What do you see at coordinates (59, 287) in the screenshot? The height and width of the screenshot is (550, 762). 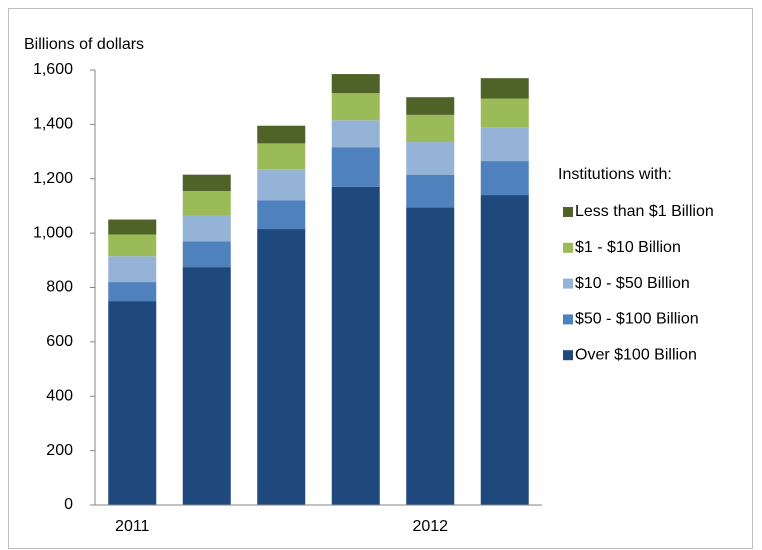 I see `y-tick-label: 800` at bounding box center [59, 287].